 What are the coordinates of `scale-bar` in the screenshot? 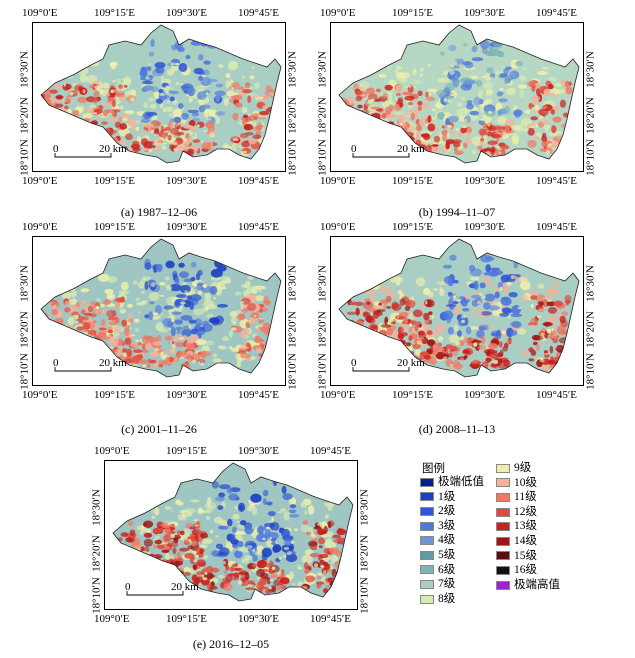 It's located at (155, 593).